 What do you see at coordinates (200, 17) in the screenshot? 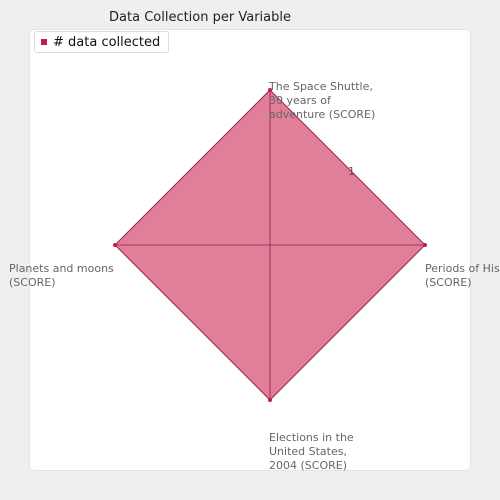
I see `chart-title: Data Collection per Variable` at bounding box center [200, 17].